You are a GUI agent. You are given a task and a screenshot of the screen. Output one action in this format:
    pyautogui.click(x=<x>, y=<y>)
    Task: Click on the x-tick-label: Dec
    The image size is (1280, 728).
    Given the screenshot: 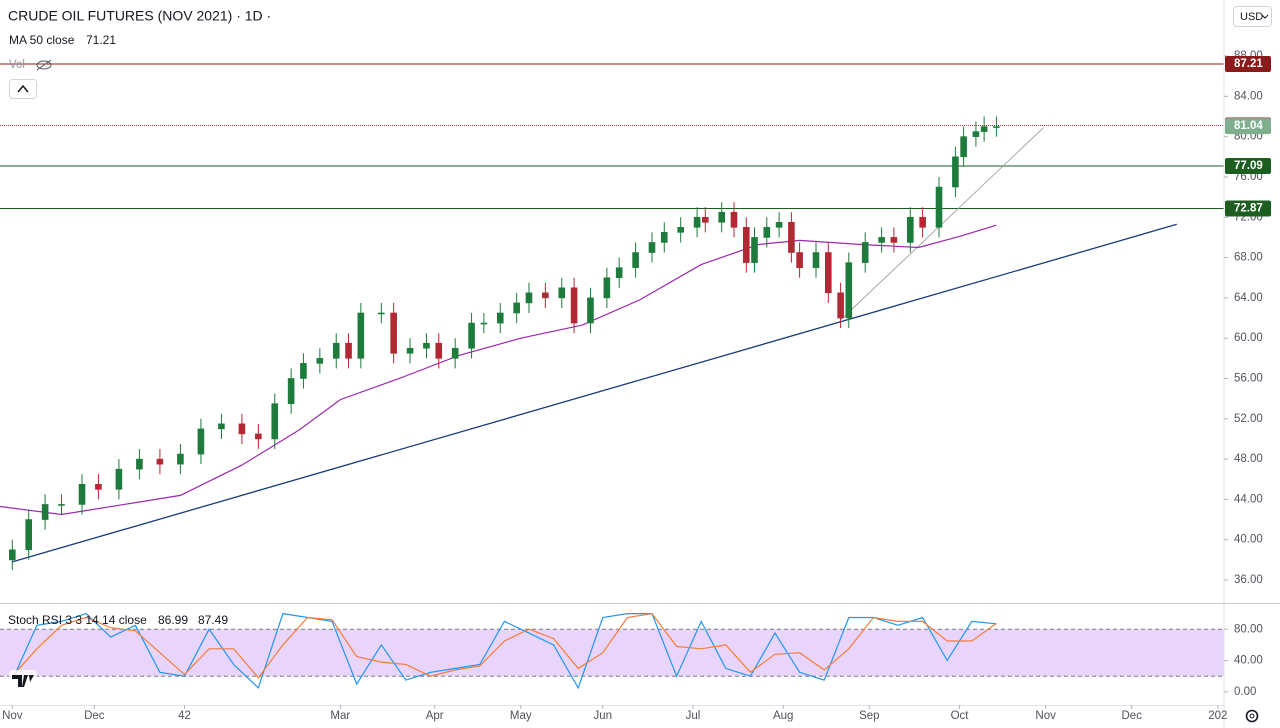 What is the action you would take?
    pyautogui.click(x=1132, y=716)
    